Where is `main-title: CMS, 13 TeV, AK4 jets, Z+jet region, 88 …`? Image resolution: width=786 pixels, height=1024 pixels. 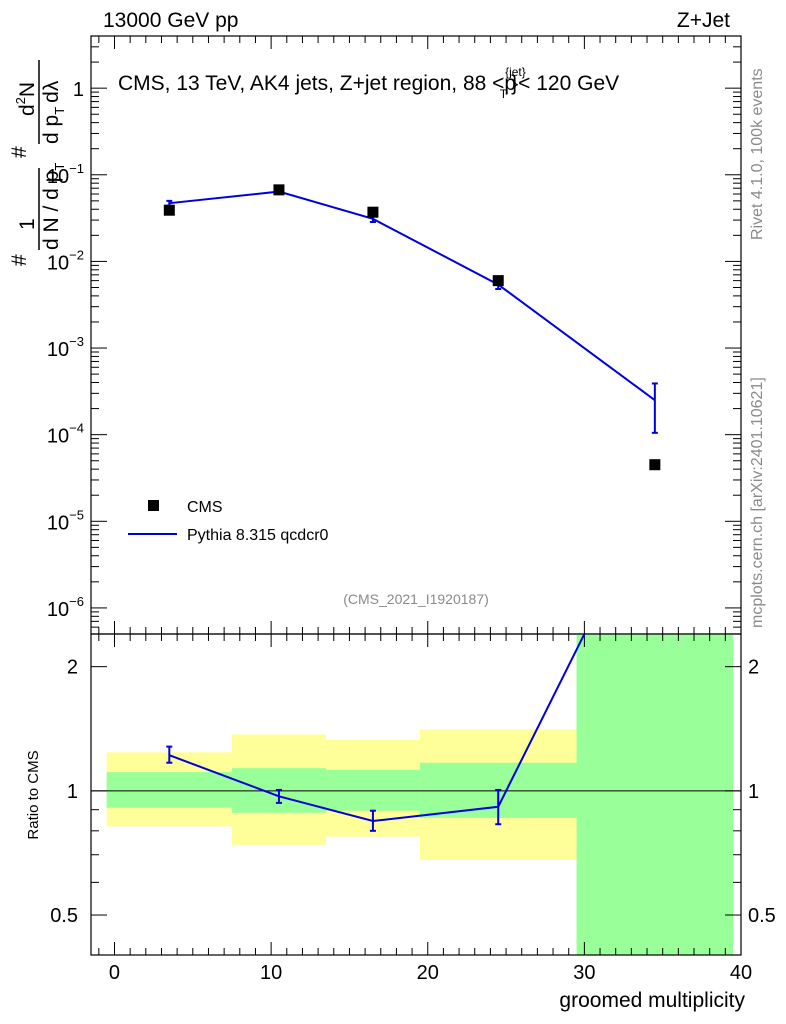
main-title: CMS, 13 TeV, AK4 jets, Z+jet region, 88 … is located at coordinates (368, 83).